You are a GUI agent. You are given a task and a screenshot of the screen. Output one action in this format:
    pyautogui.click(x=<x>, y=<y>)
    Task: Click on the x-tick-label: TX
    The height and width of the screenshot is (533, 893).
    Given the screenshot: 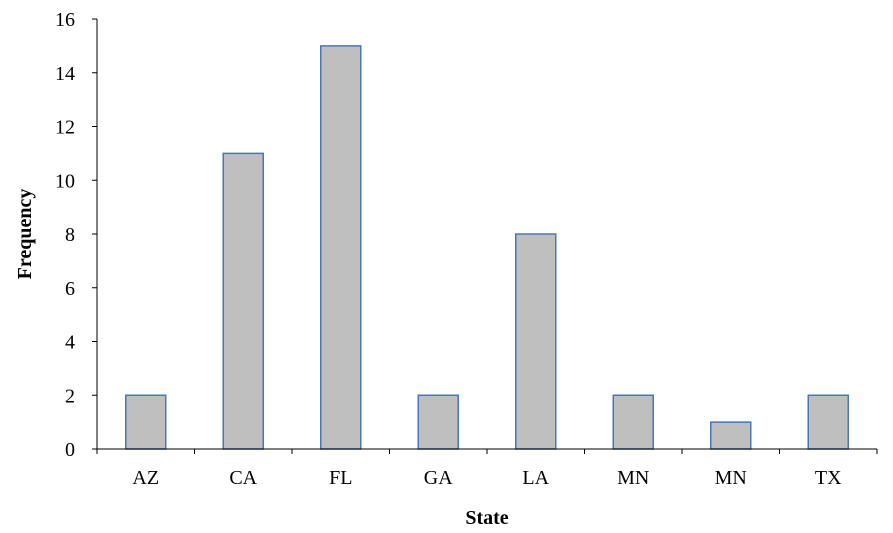 What is the action you would take?
    pyautogui.click(x=828, y=478)
    